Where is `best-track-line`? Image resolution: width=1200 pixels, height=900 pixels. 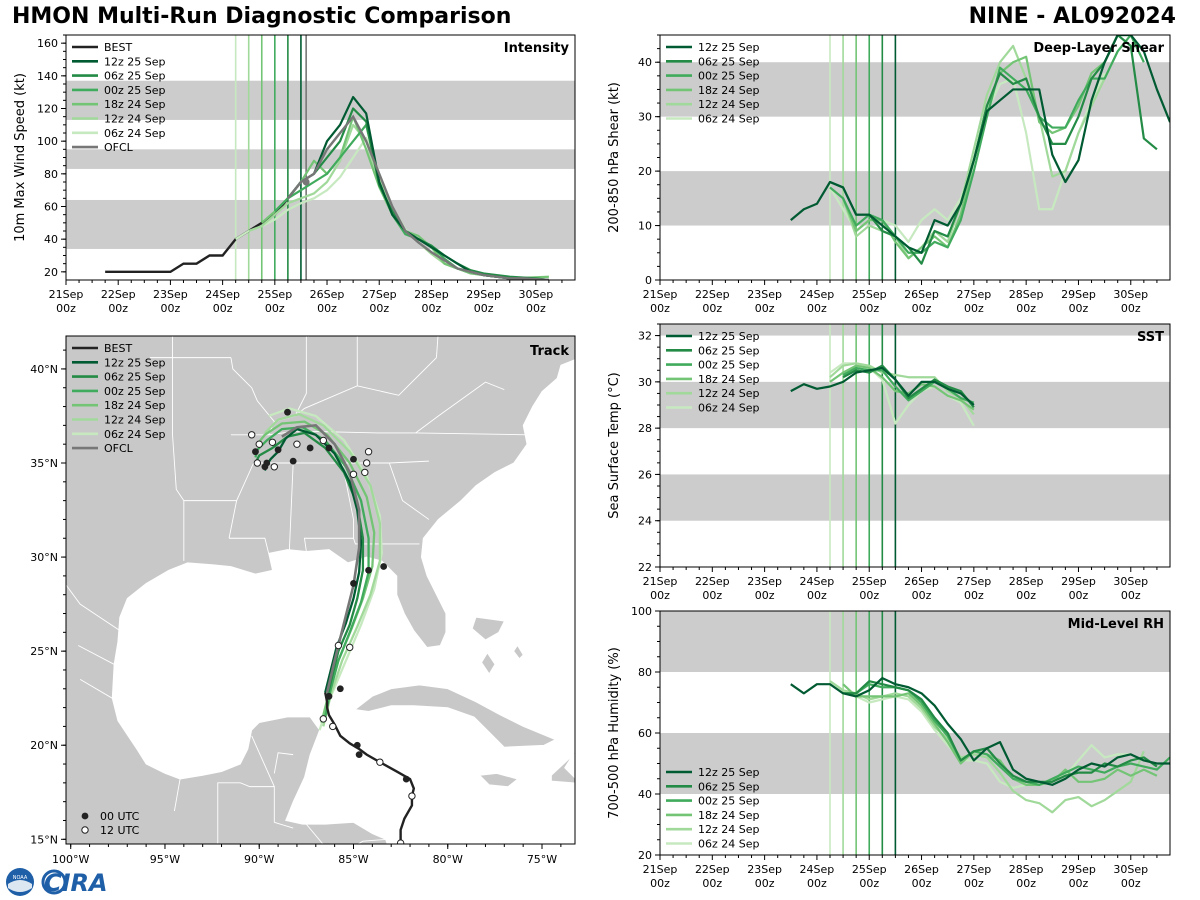
best-track-line is located at coordinates (370, 768).